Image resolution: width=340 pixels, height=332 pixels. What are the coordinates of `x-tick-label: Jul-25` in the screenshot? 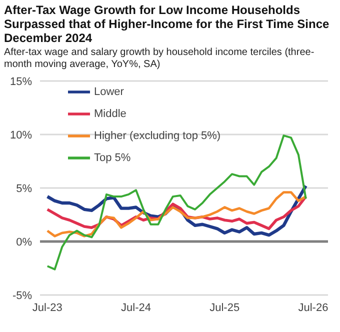 It's located at (225, 308).